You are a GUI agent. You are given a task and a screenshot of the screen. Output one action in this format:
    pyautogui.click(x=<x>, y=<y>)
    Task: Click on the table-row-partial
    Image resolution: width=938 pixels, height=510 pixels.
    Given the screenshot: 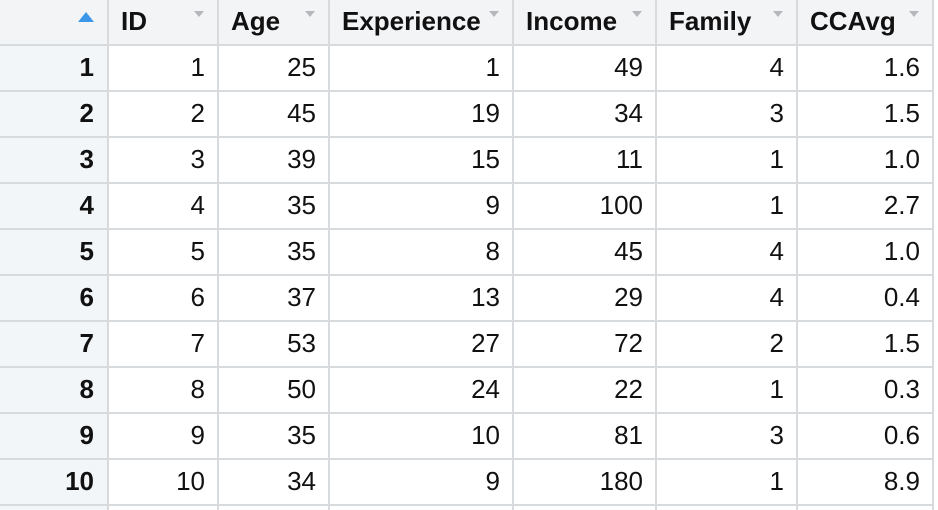 What is the action you would take?
    pyautogui.click(x=467, y=508)
    